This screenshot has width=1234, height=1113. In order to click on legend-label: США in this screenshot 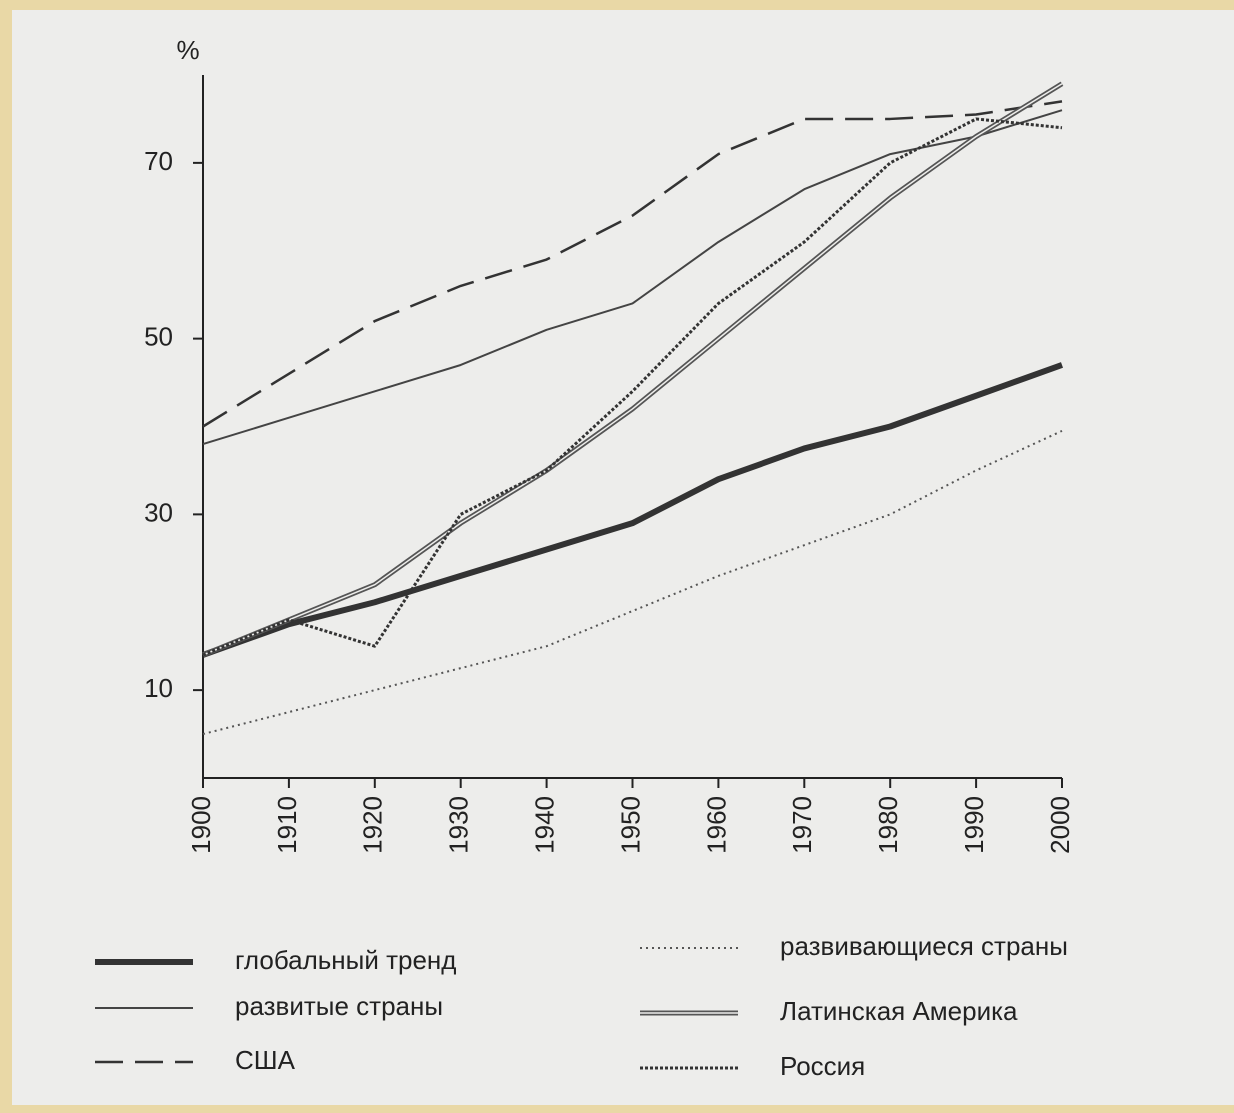, I will do `click(265, 1060)`.